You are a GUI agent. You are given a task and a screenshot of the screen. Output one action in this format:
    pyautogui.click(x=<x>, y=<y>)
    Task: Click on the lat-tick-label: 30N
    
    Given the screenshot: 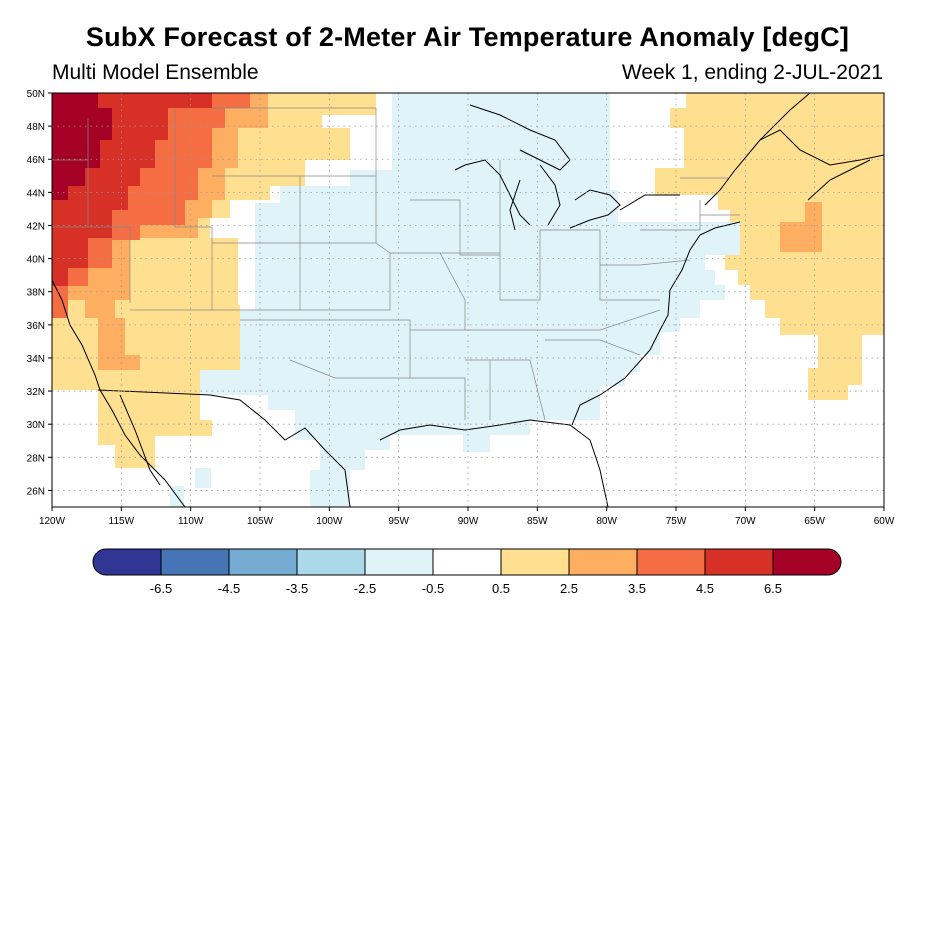 What is the action you would take?
    pyautogui.click(x=36, y=425)
    